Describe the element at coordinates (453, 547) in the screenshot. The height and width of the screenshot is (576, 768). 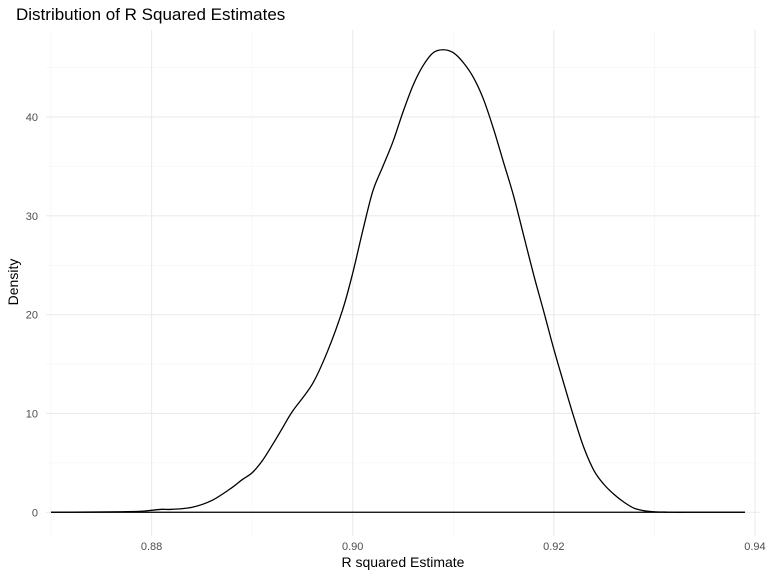
I see `x-axis-tick-labels: 0.88 0.90 0.92 0.94` at that location.